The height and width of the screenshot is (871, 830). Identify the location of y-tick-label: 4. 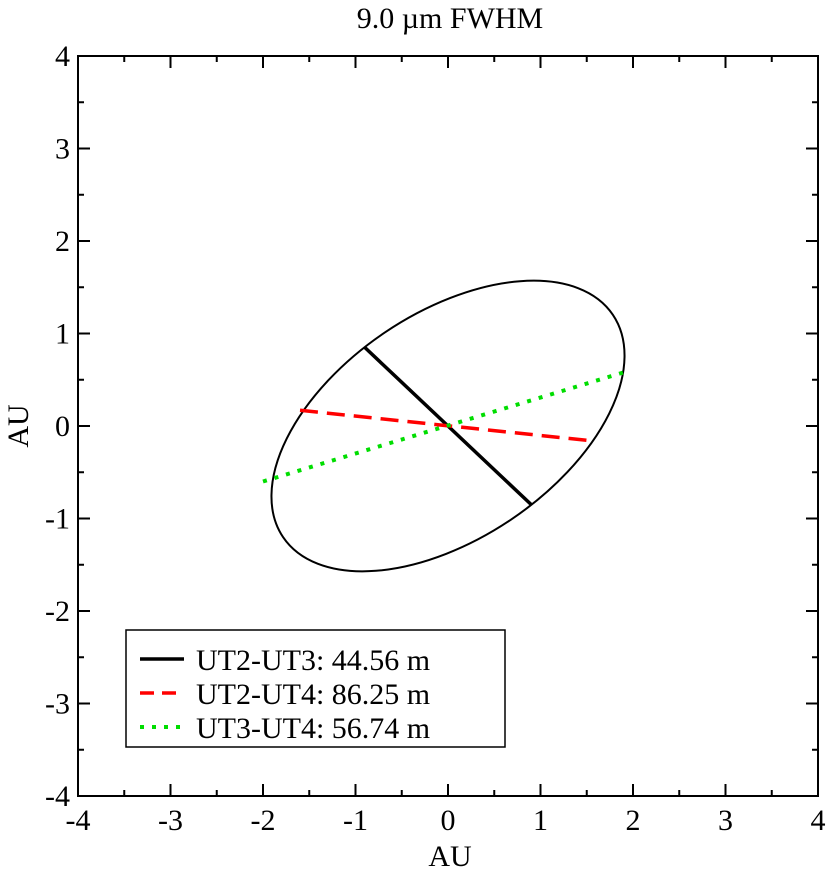
(62, 56).